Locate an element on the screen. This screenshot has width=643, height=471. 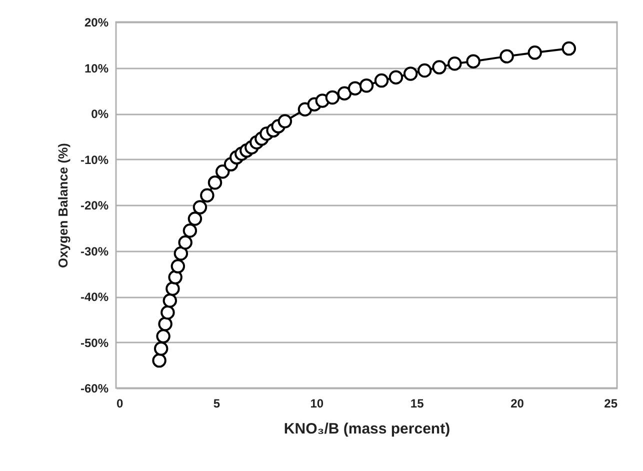
y-axis-title: Oxygen Balance (%) is located at coordinates (62, 205).